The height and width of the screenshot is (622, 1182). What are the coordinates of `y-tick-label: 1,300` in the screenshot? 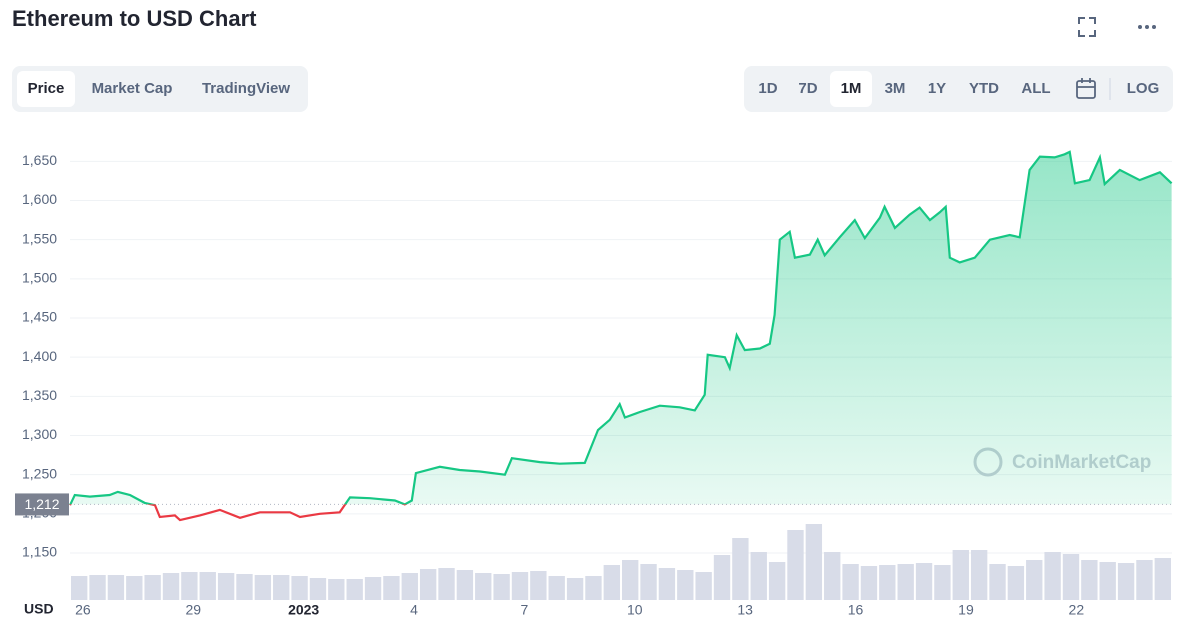 It's located at (39, 434).